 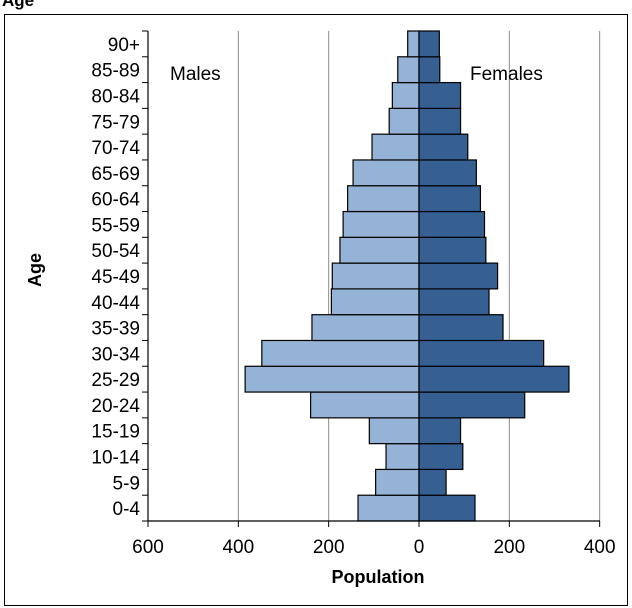 What do you see at coordinates (115, 458) in the screenshot?
I see `y-tick-label: 10-14` at bounding box center [115, 458].